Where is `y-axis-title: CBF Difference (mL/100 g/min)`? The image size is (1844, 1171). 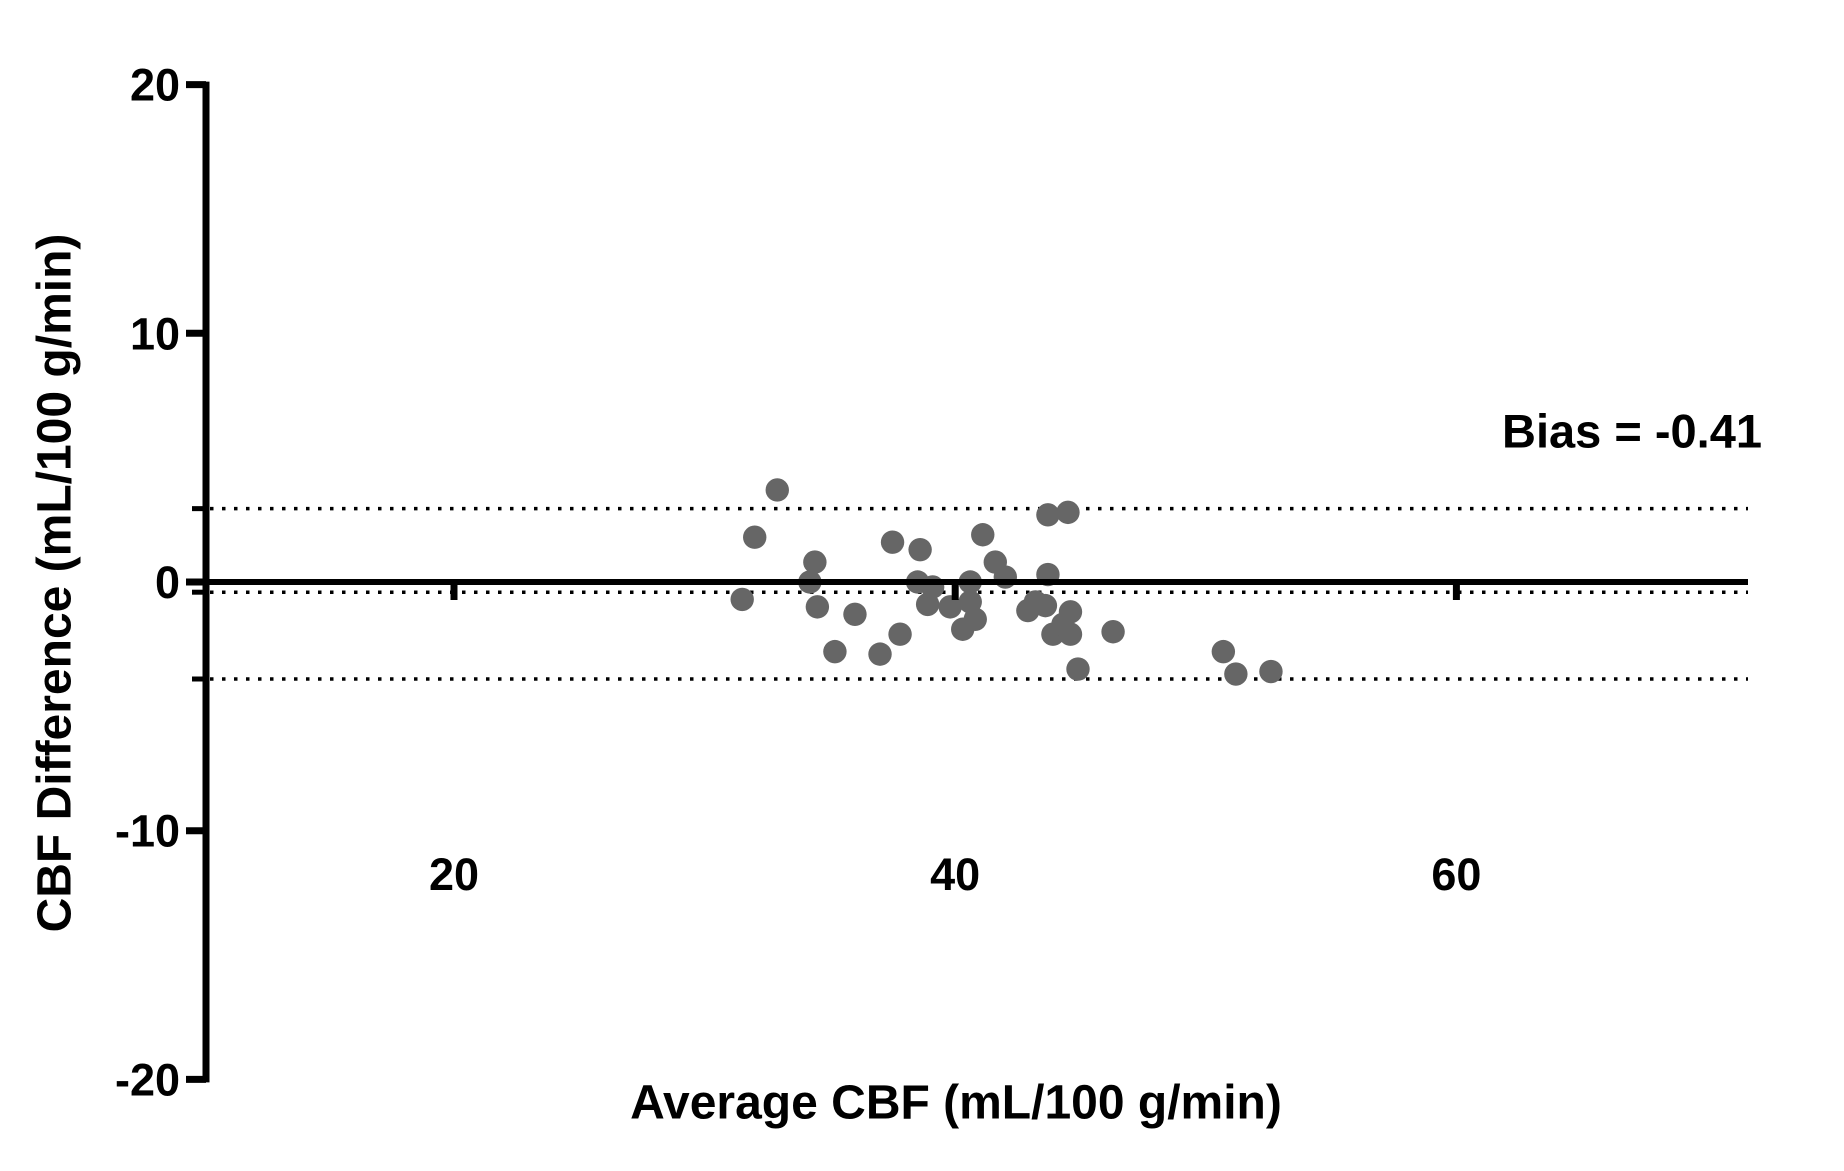 y-axis-title: CBF Difference (mL/100 g/min) is located at coordinates (55, 583).